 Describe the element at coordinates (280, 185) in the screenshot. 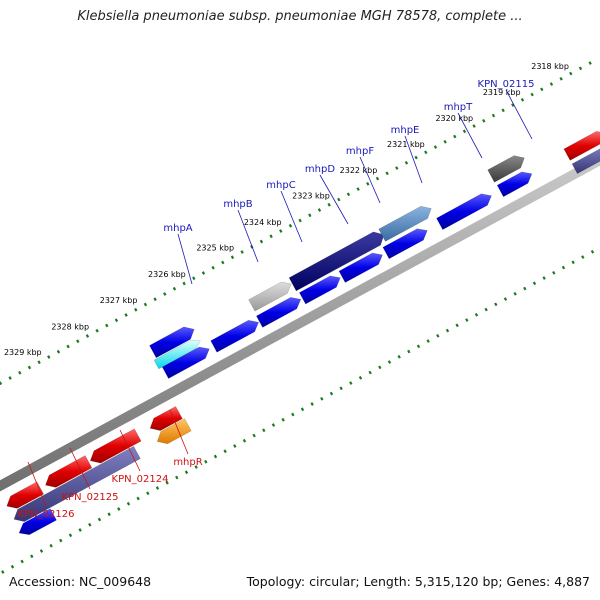

I see `gene-label-forward: mhpC` at that location.